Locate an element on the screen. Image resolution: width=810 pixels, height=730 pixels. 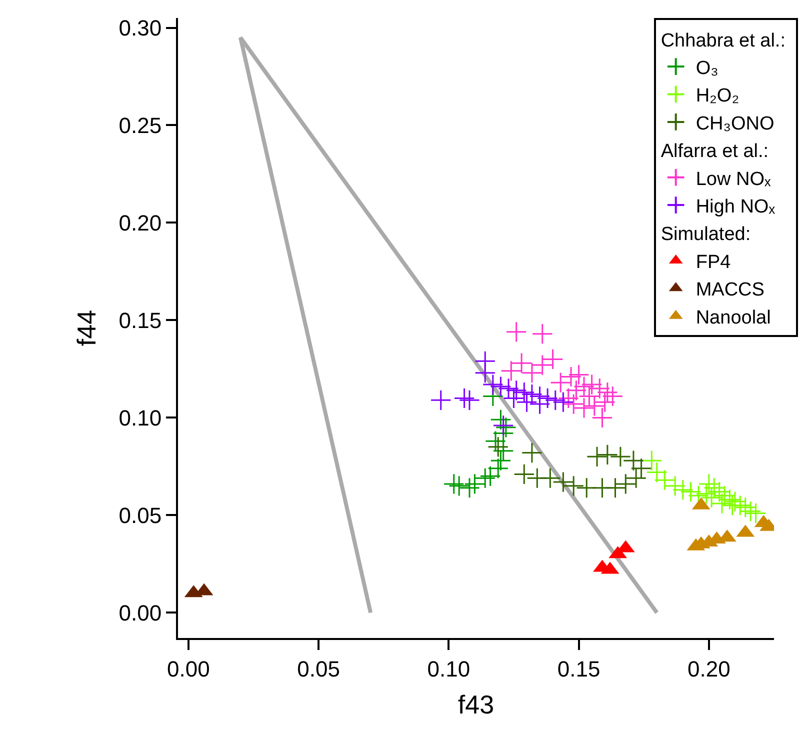
y-tick-label: 0.20 is located at coordinates (140, 223).